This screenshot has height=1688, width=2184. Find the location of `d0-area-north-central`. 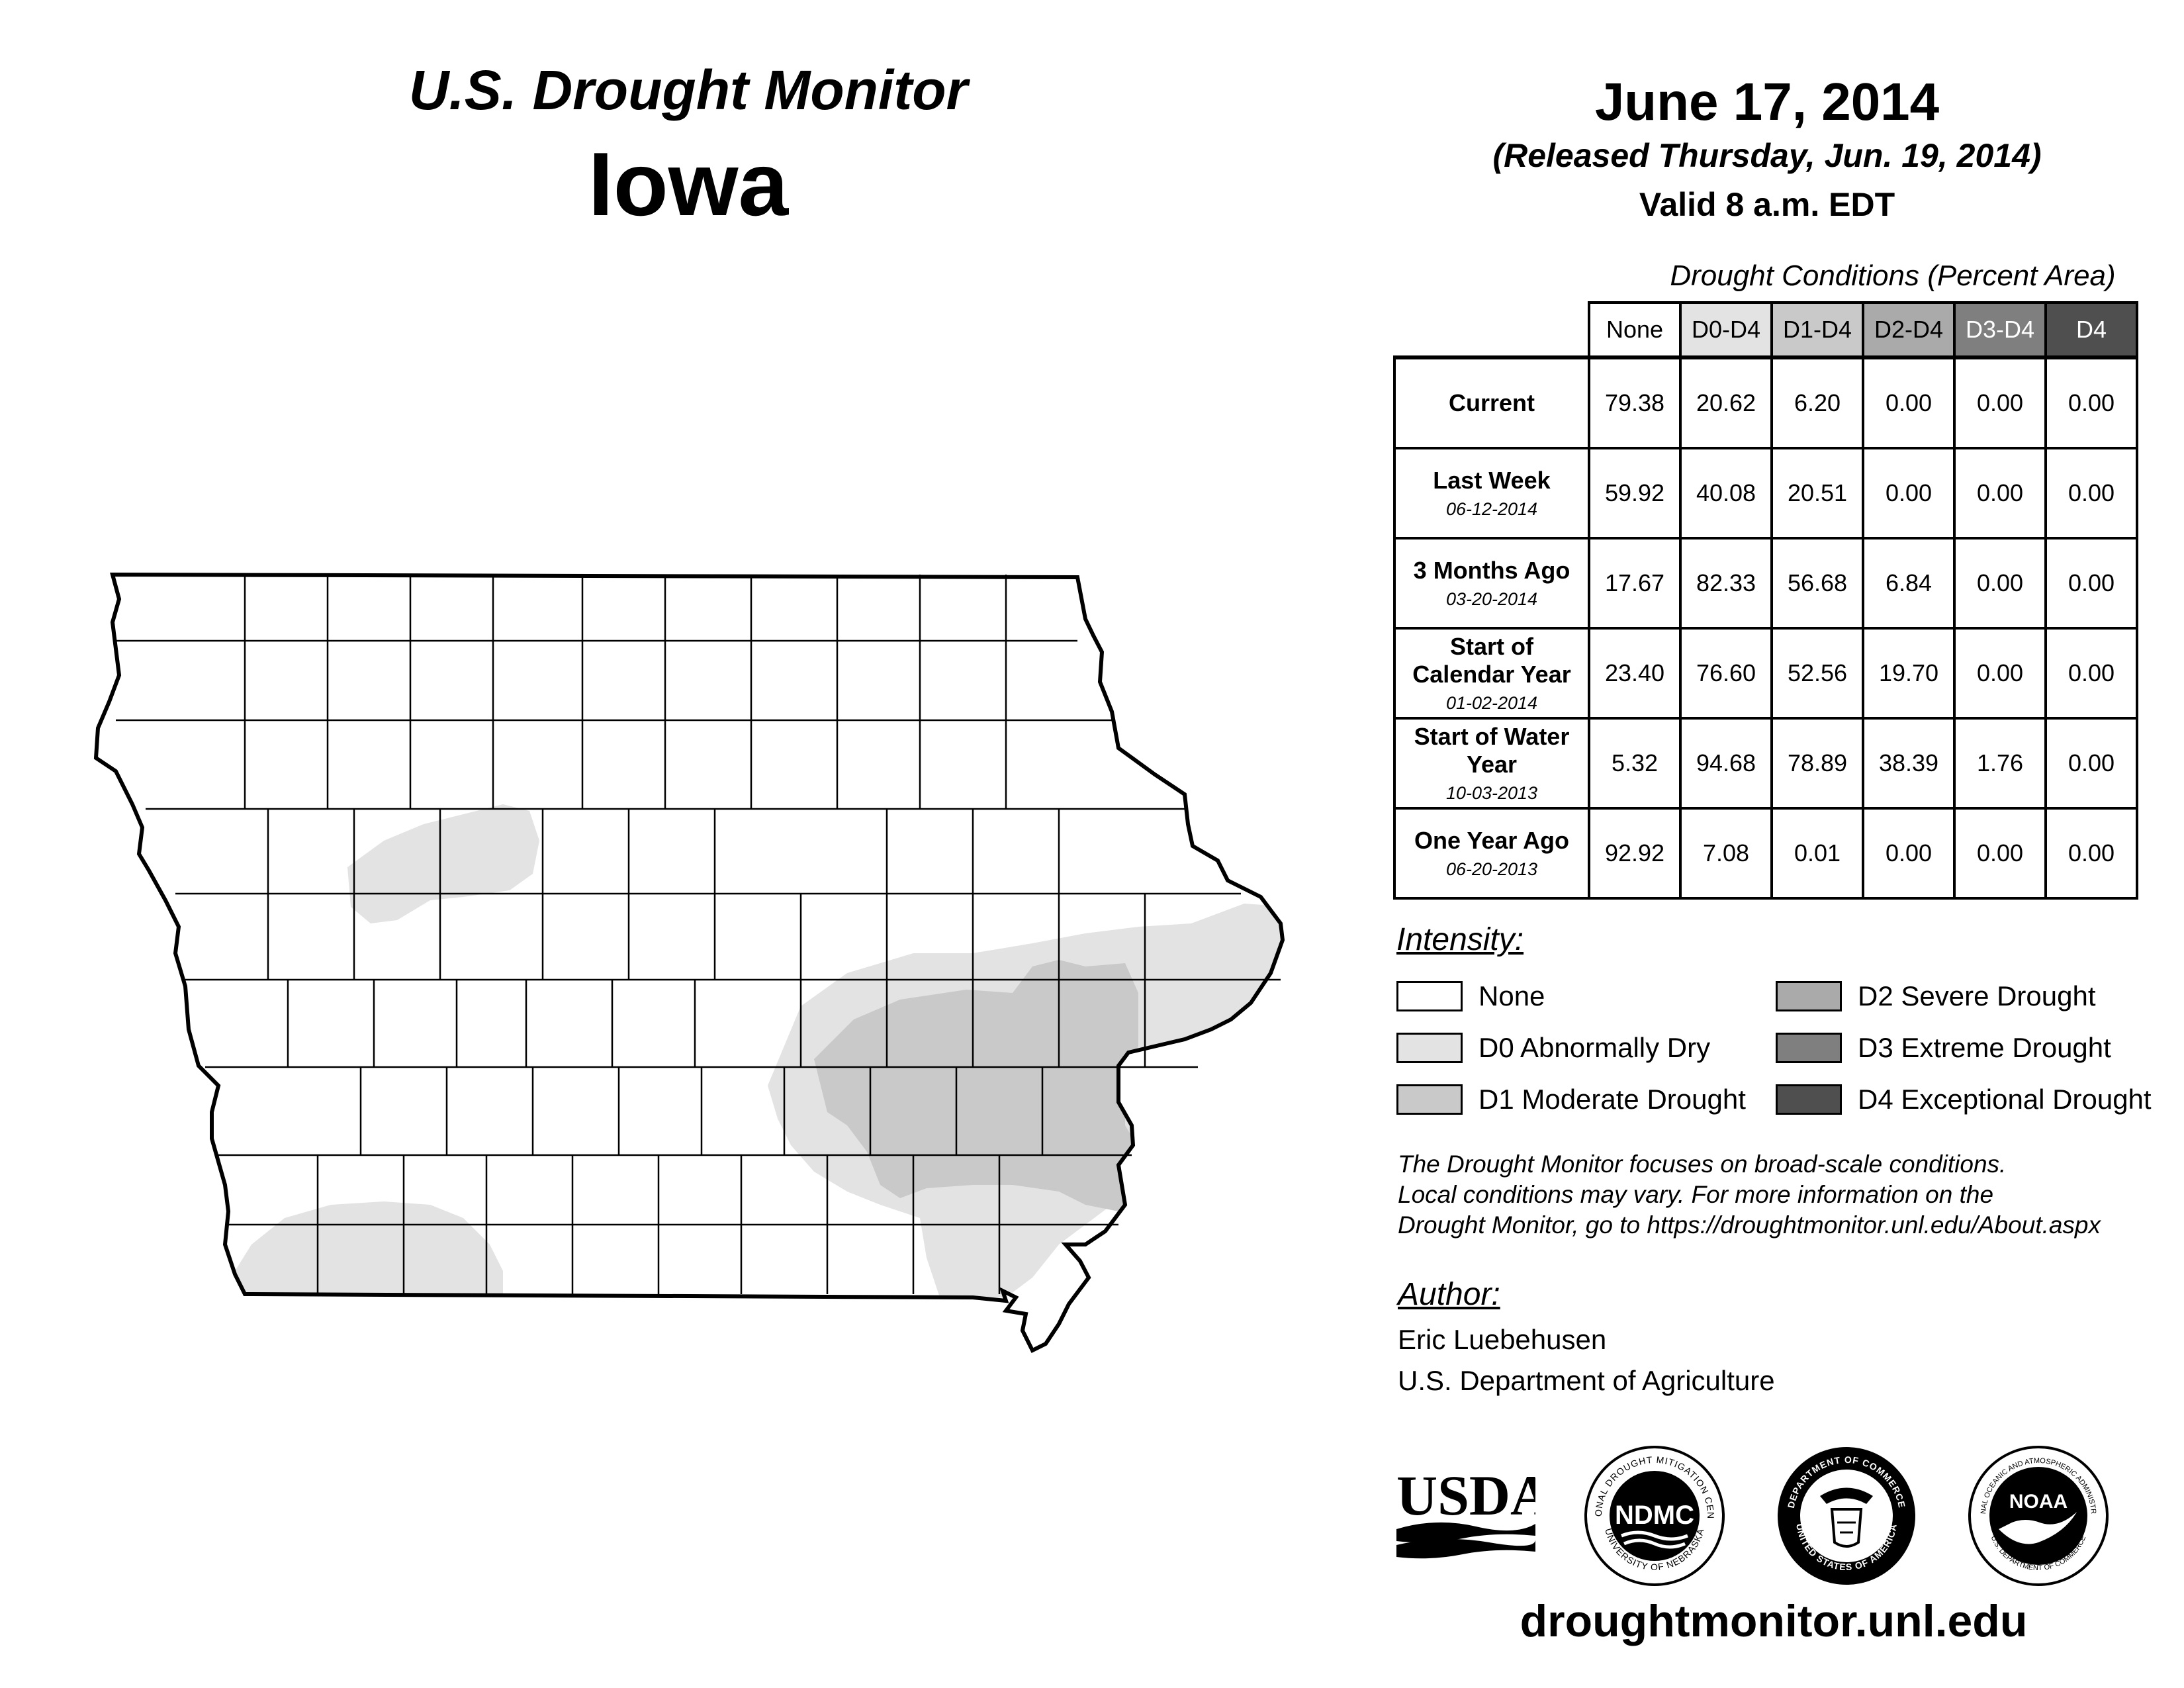

d0-area-north-central is located at coordinates (443, 863).